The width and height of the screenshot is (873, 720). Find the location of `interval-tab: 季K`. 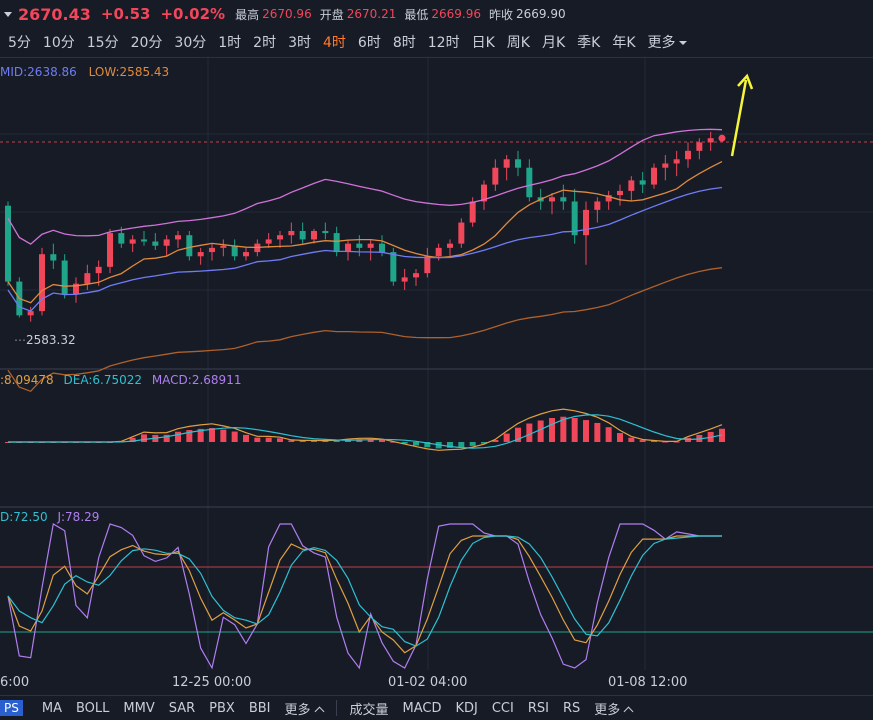

interval-tab: 季K is located at coordinates (589, 43).